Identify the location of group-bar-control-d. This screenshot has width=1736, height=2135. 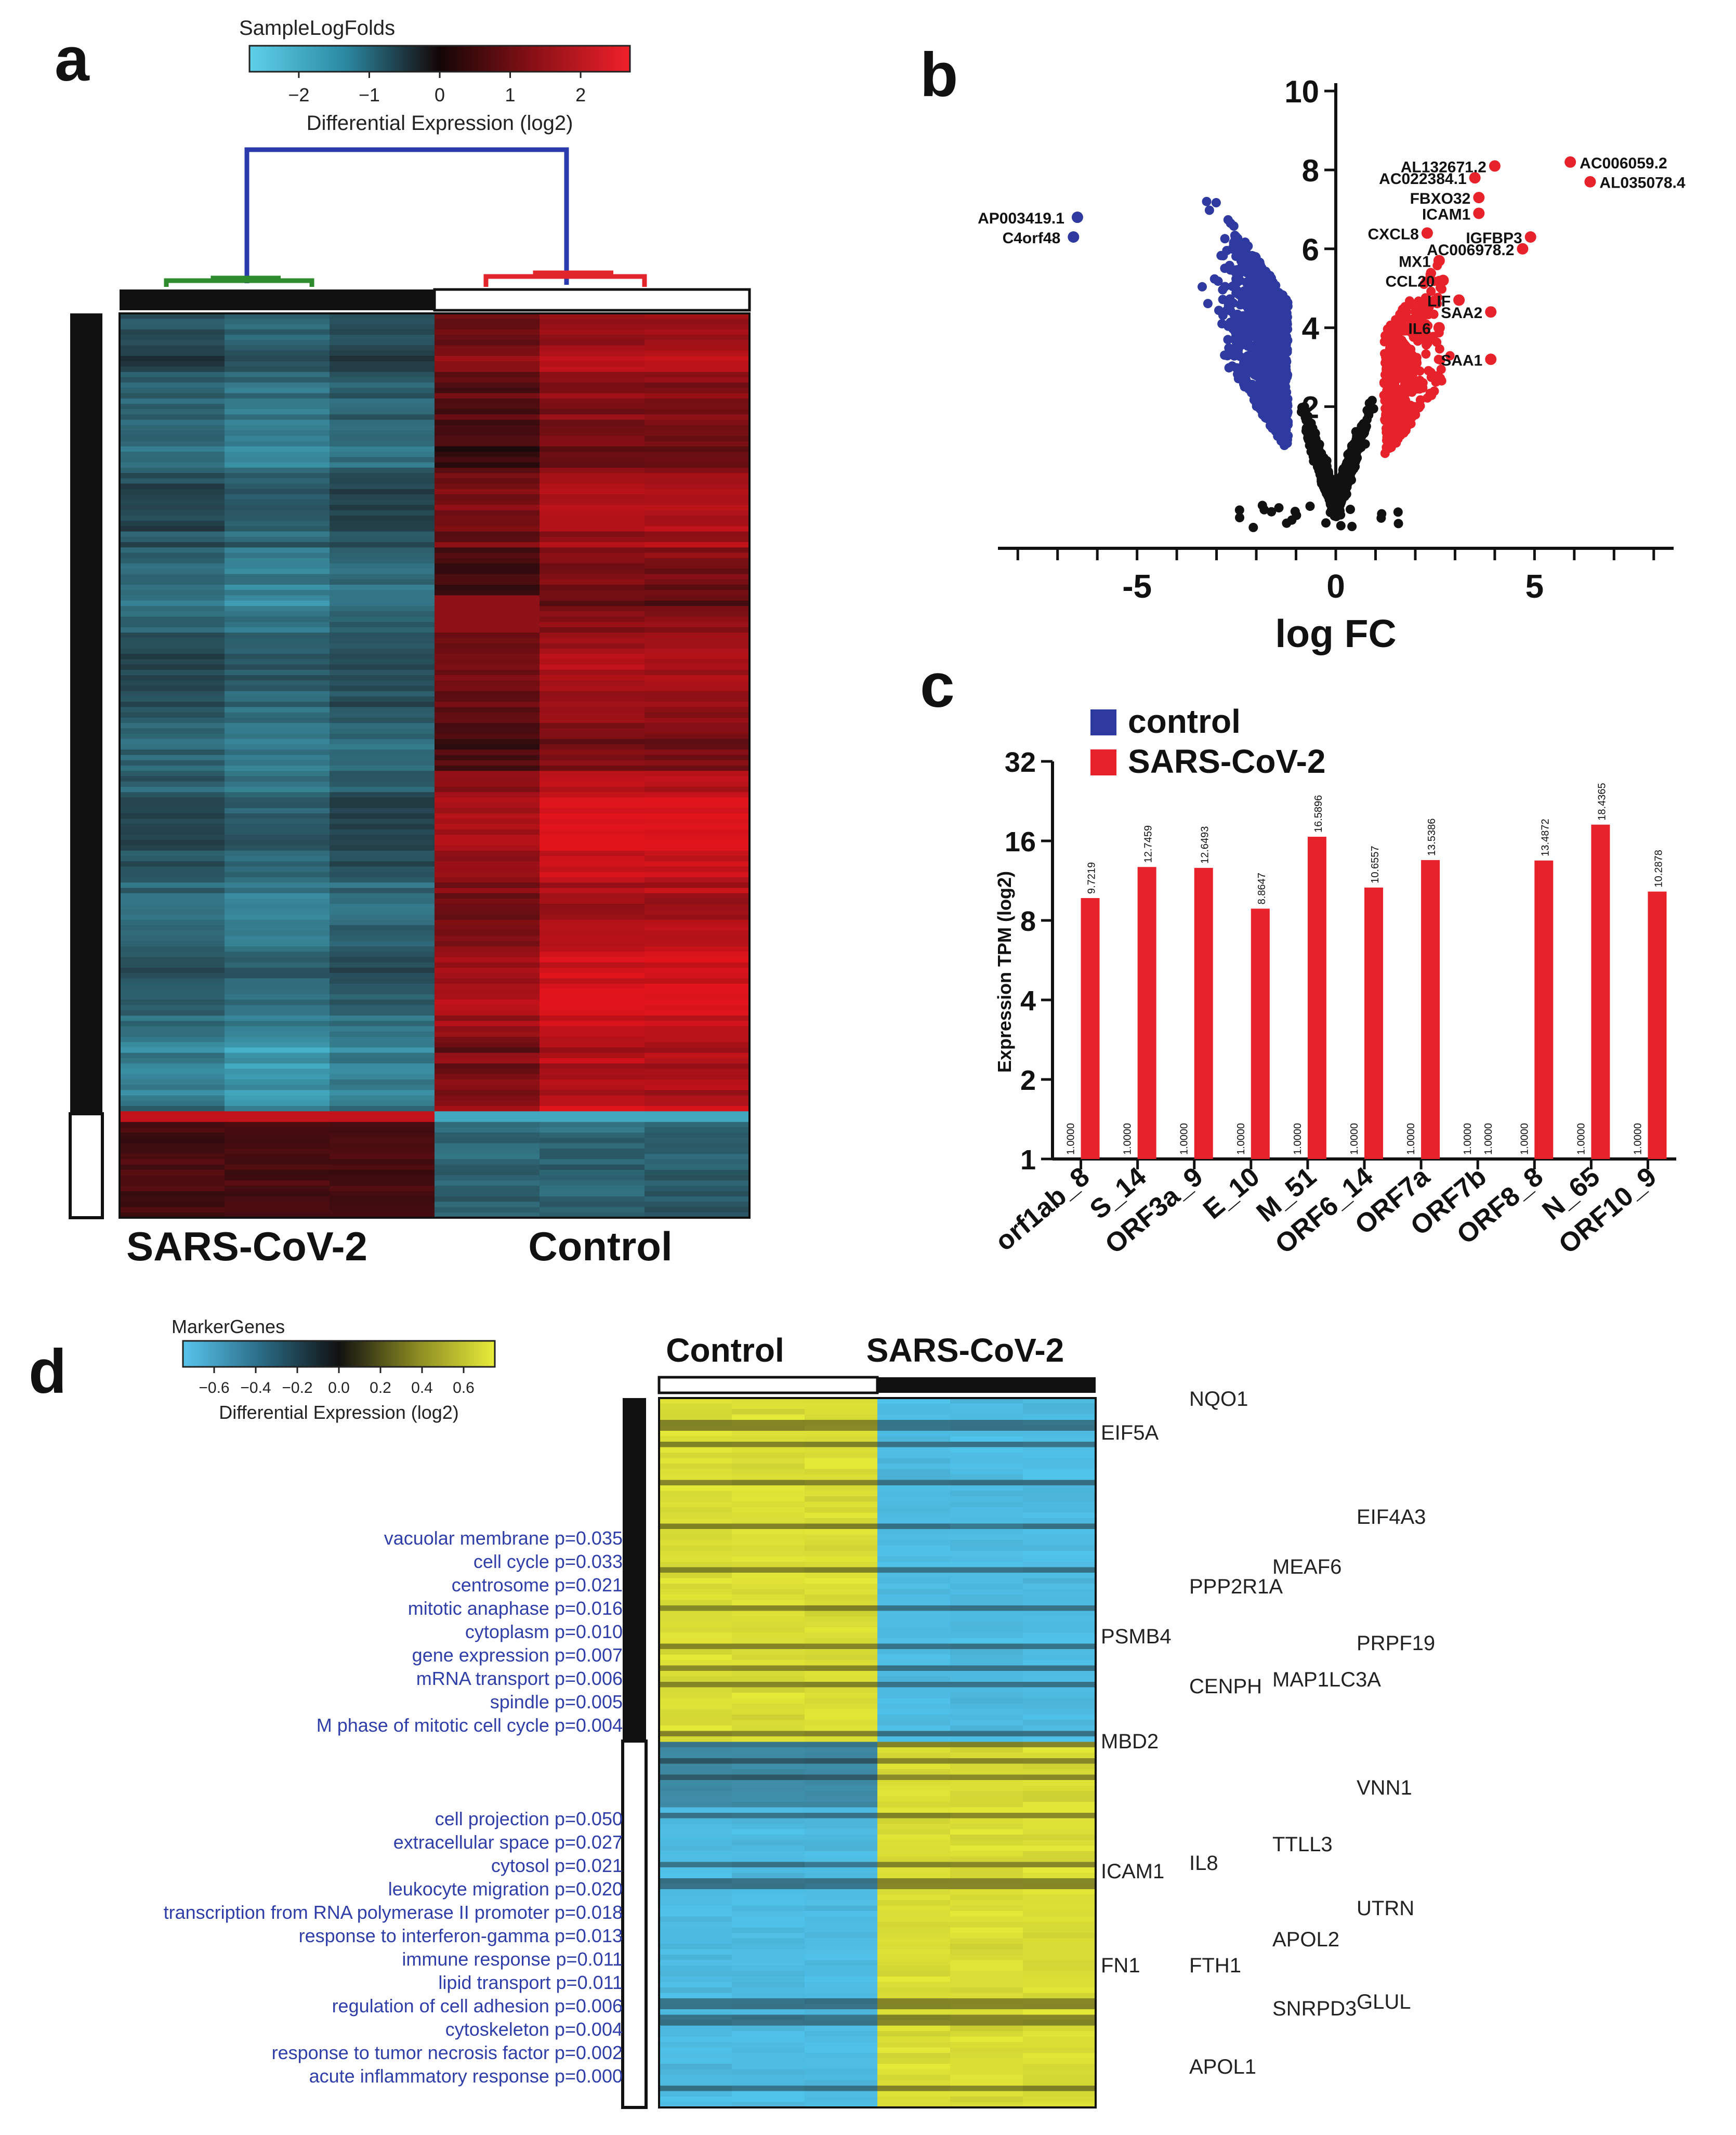
(768, 1385).